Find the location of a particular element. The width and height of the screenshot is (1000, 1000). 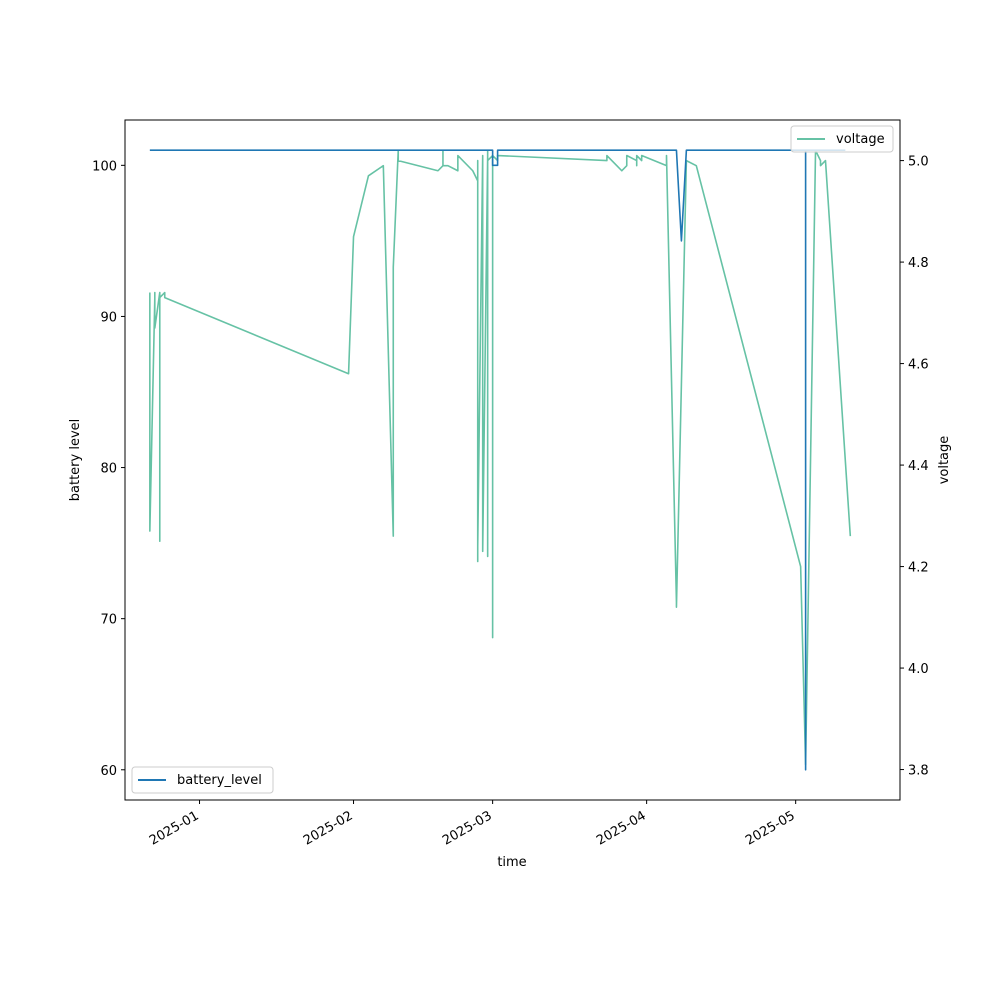

right-y-axis-title: voltage is located at coordinates (944, 460).